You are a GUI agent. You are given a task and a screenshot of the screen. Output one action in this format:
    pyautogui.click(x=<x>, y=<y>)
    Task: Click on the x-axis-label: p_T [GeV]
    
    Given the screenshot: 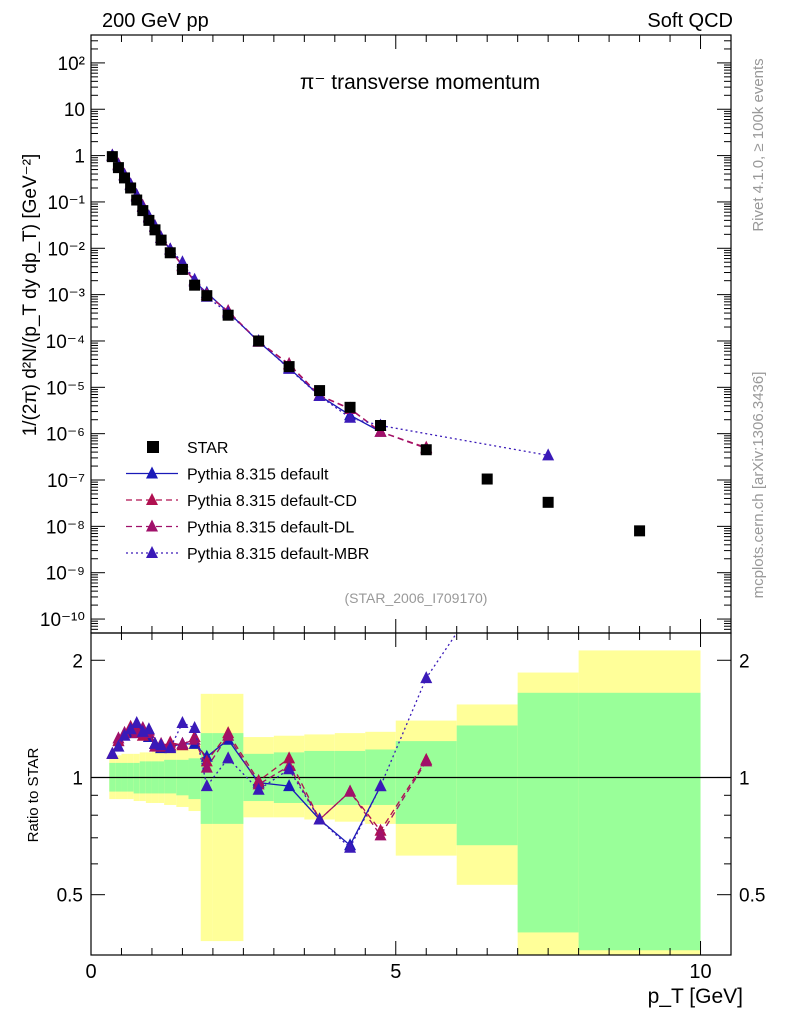 What is the action you would take?
    pyautogui.click(x=695, y=996)
    